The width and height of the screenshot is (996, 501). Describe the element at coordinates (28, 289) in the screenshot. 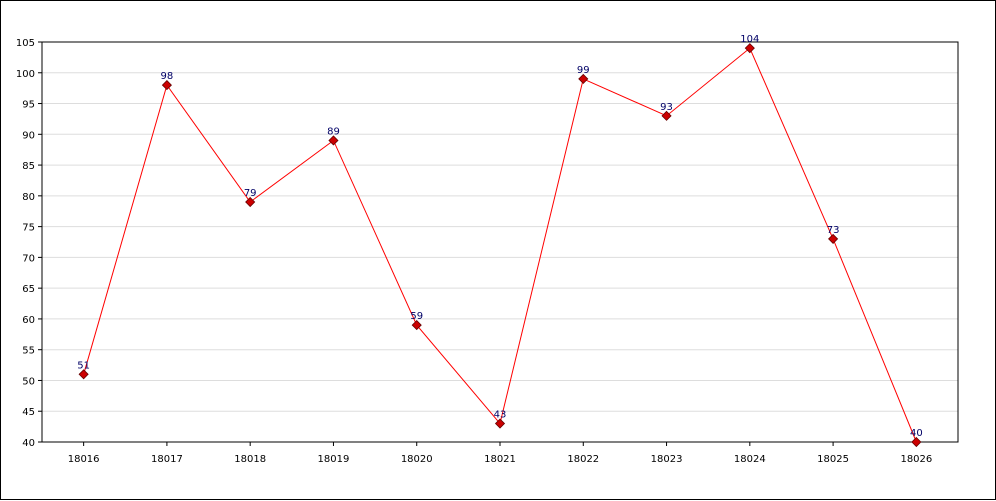

I see `y-tick-label-65: 65` at that location.